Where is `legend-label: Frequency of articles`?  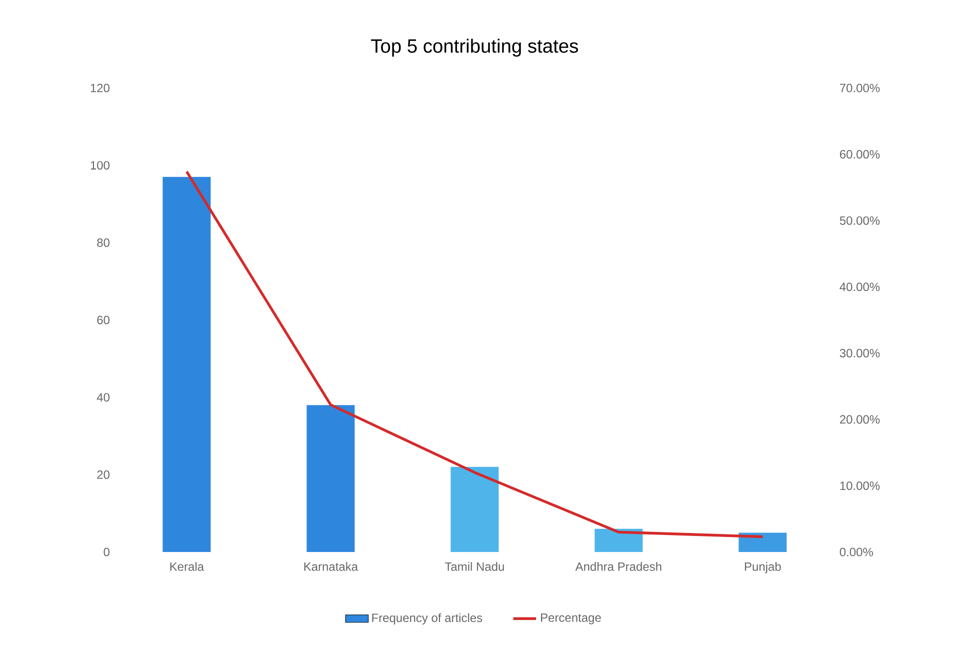 legend-label: Frequency of articles is located at coordinates (427, 618).